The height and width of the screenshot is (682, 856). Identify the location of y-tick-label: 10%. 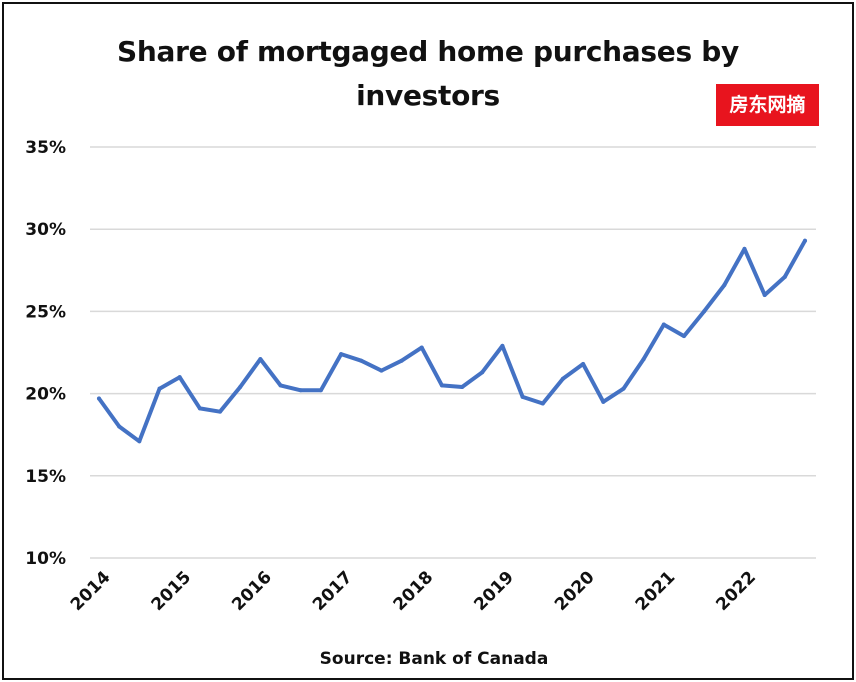
(45, 559).